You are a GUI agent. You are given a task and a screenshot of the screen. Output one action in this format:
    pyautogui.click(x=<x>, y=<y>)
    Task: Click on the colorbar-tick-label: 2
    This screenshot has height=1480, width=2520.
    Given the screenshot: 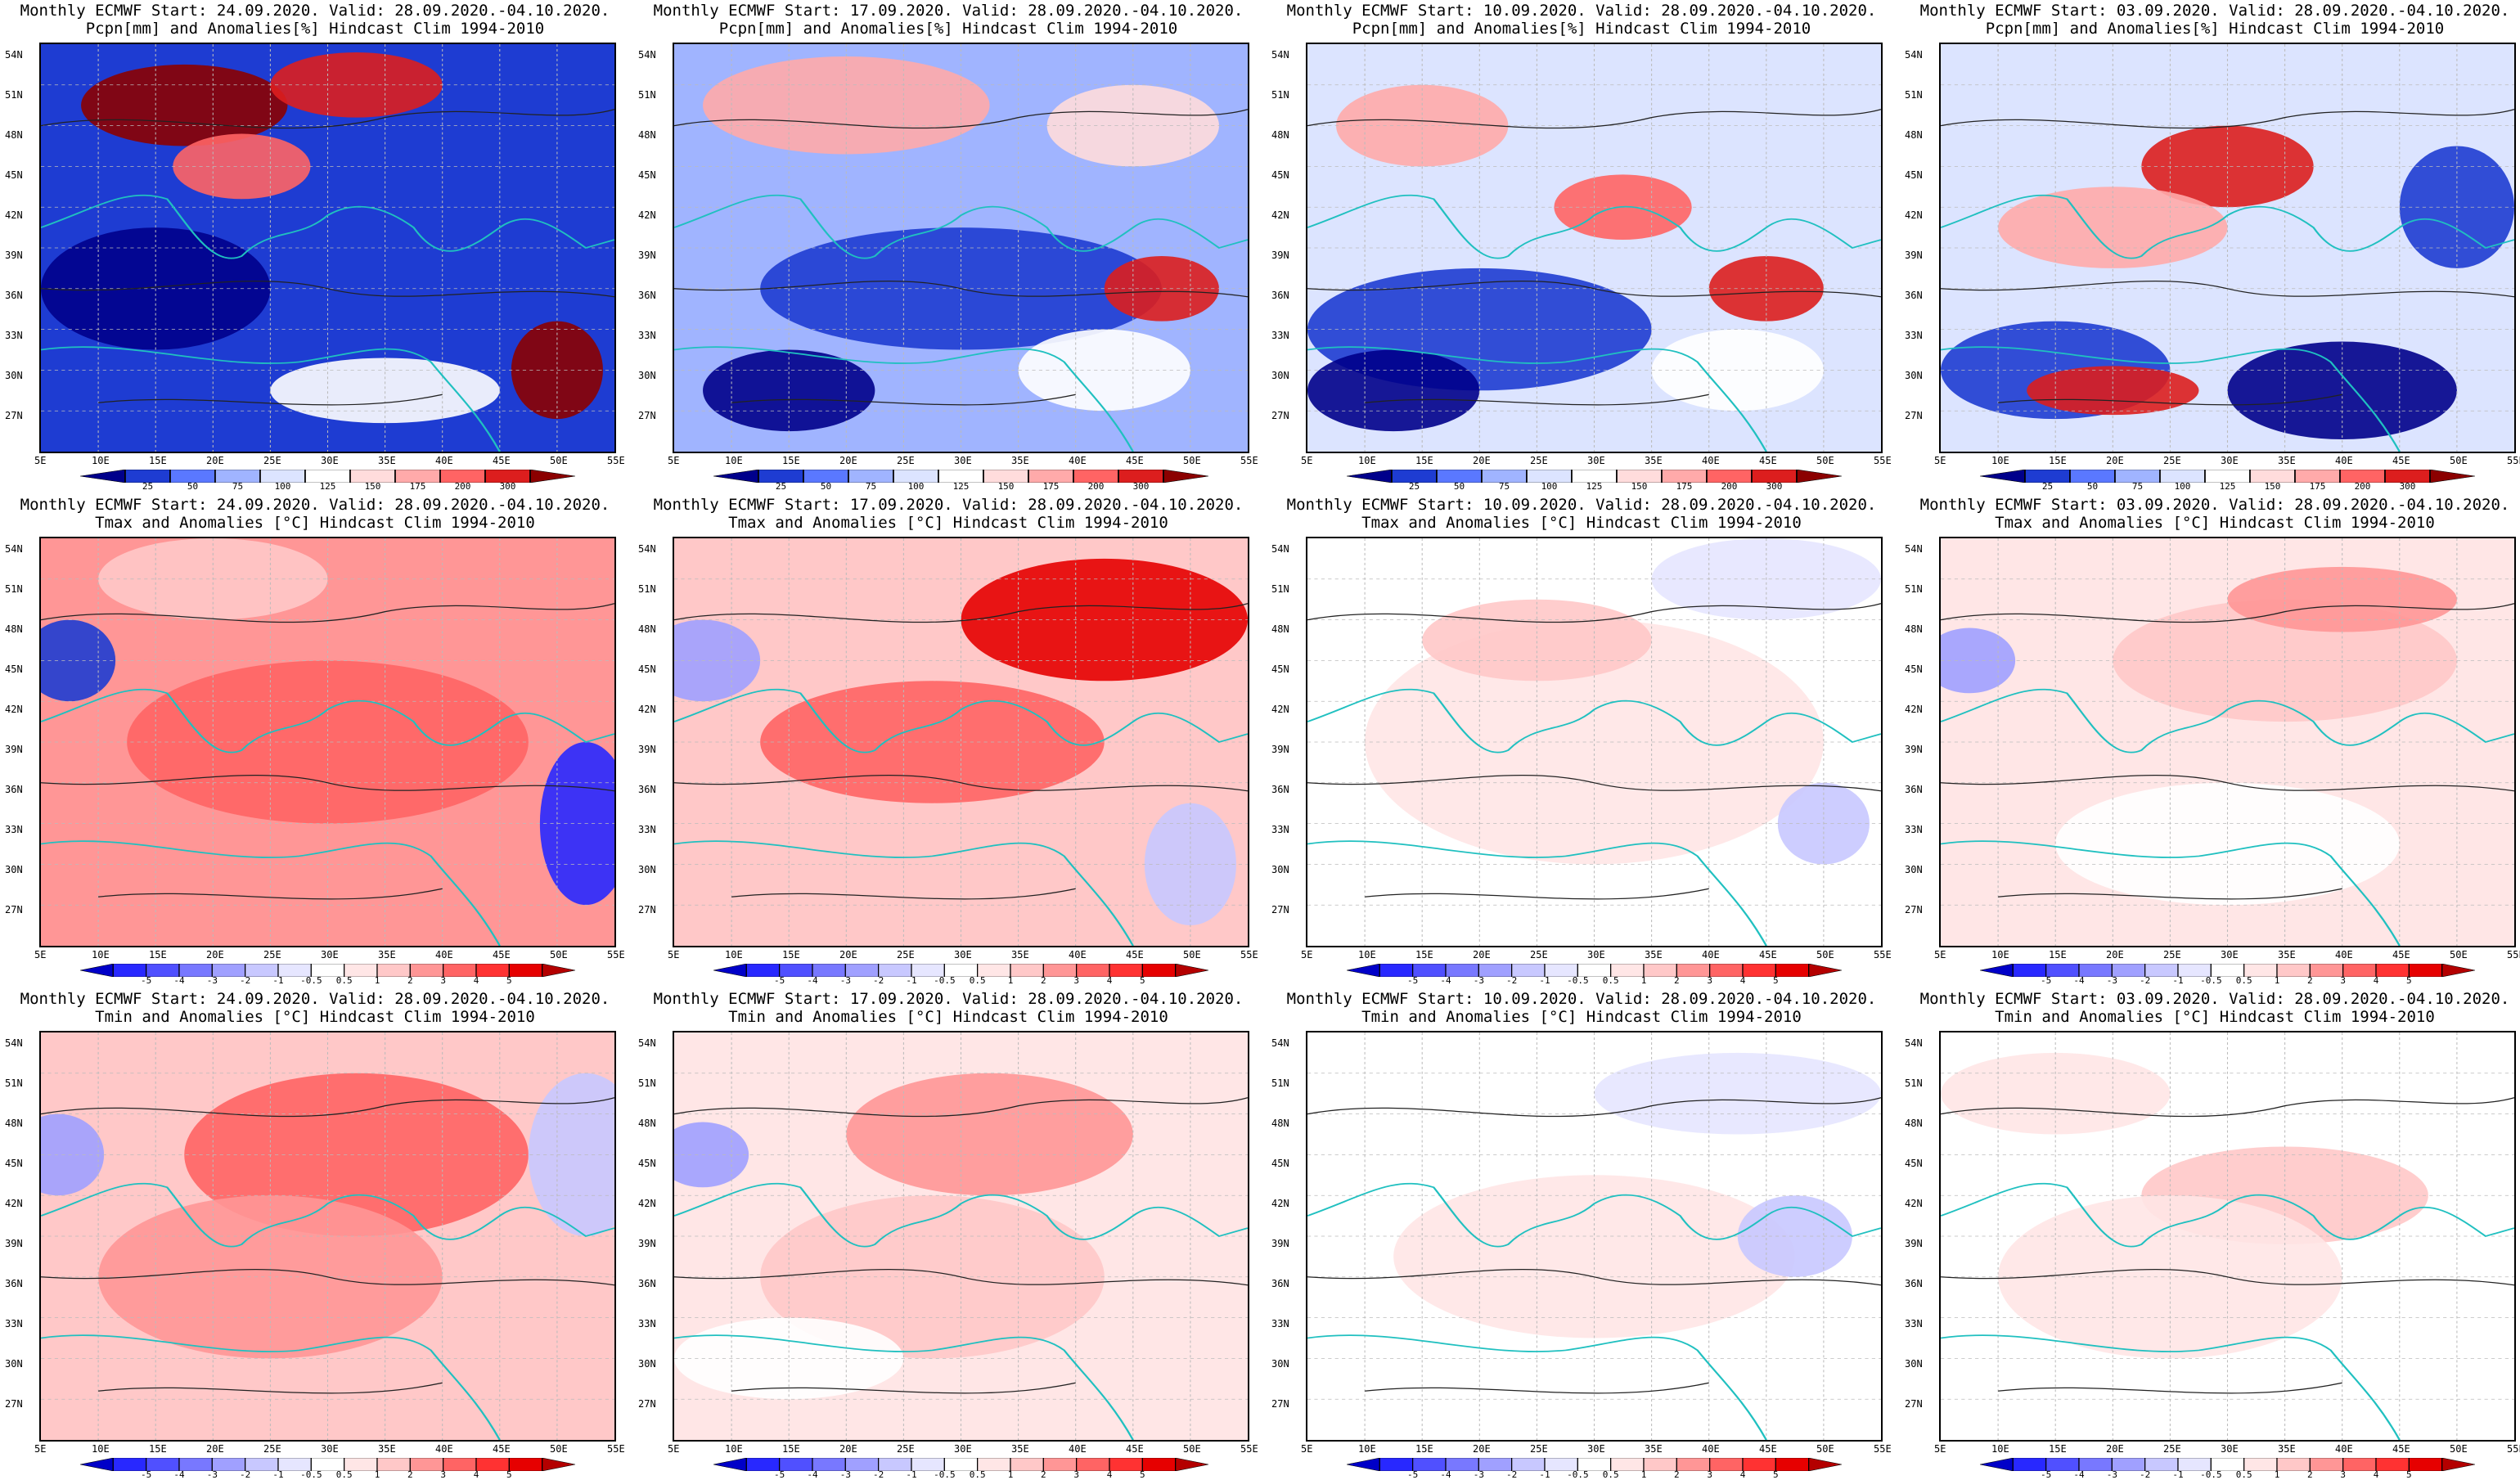 What is the action you would take?
    pyautogui.click(x=2310, y=1474)
    